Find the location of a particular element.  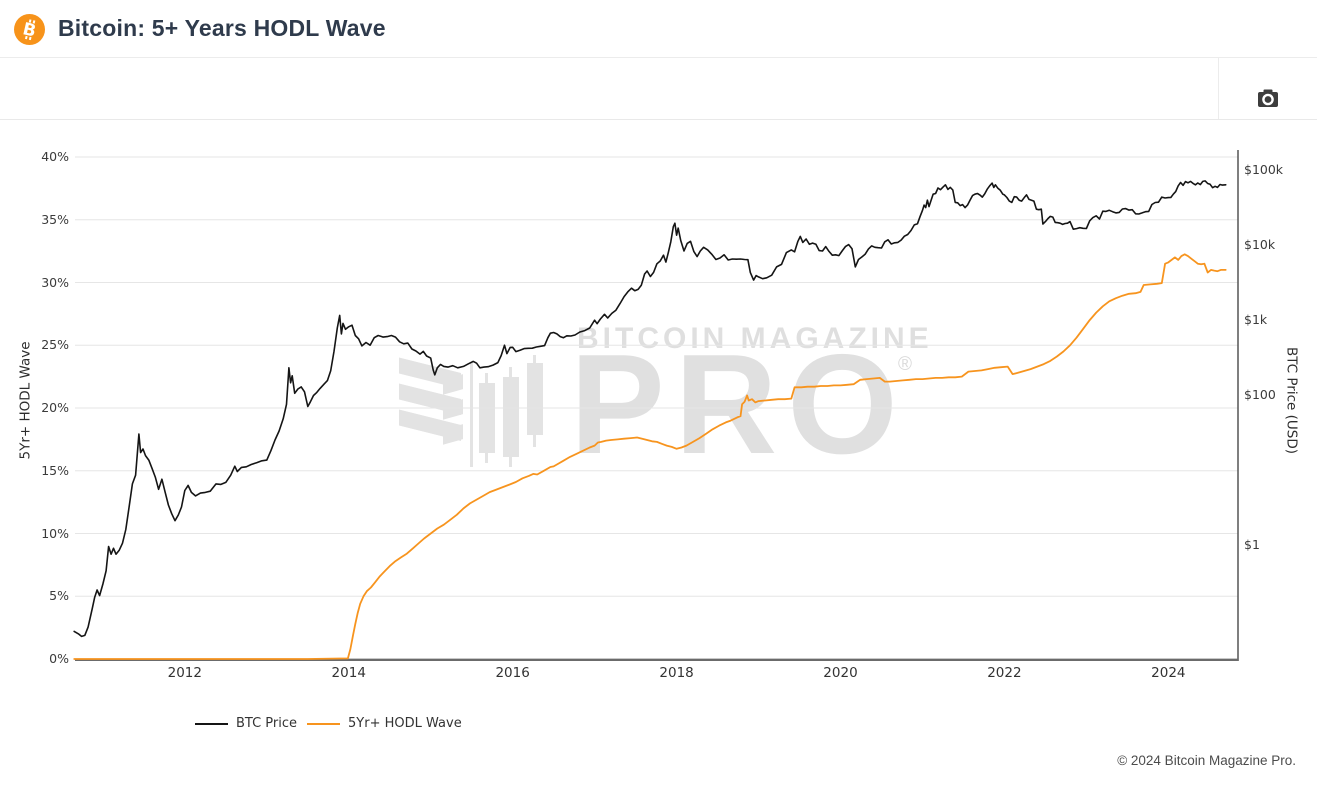

left-axis-tick-label: 0% is located at coordinates (59, 658).